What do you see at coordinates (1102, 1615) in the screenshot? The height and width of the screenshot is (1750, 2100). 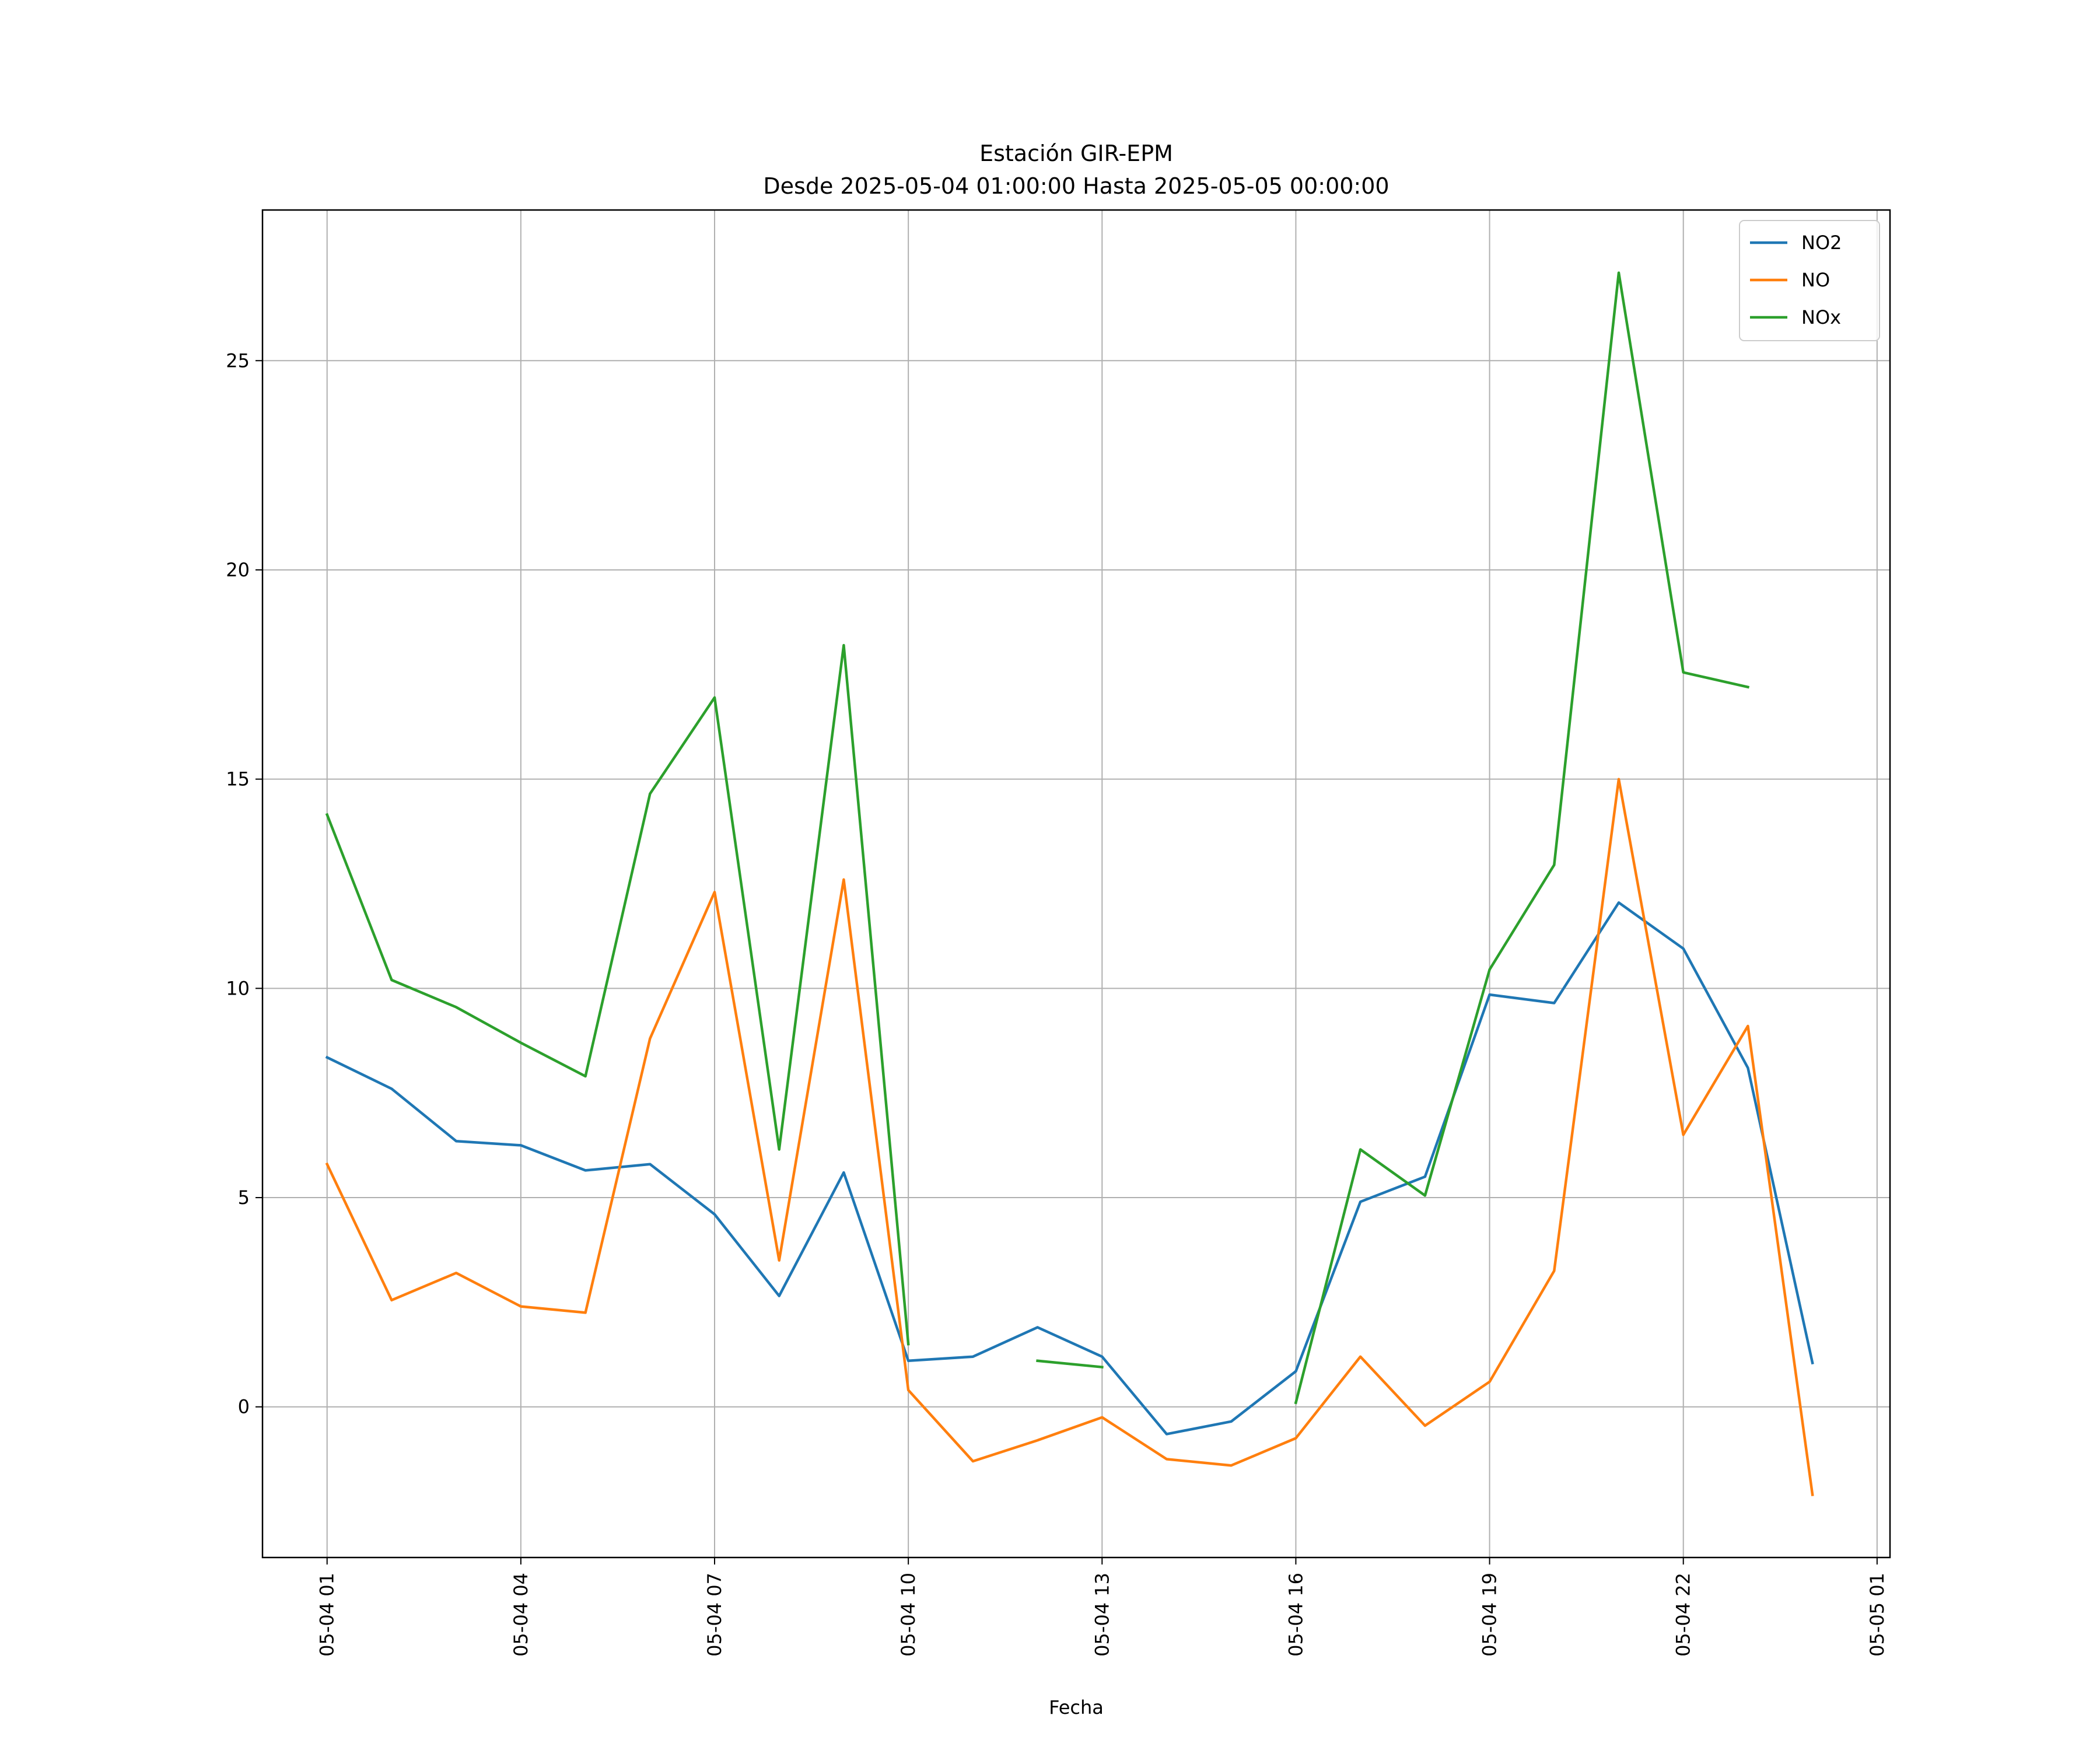 I see `x-tick-label: 05-04 13` at bounding box center [1102, 1615].